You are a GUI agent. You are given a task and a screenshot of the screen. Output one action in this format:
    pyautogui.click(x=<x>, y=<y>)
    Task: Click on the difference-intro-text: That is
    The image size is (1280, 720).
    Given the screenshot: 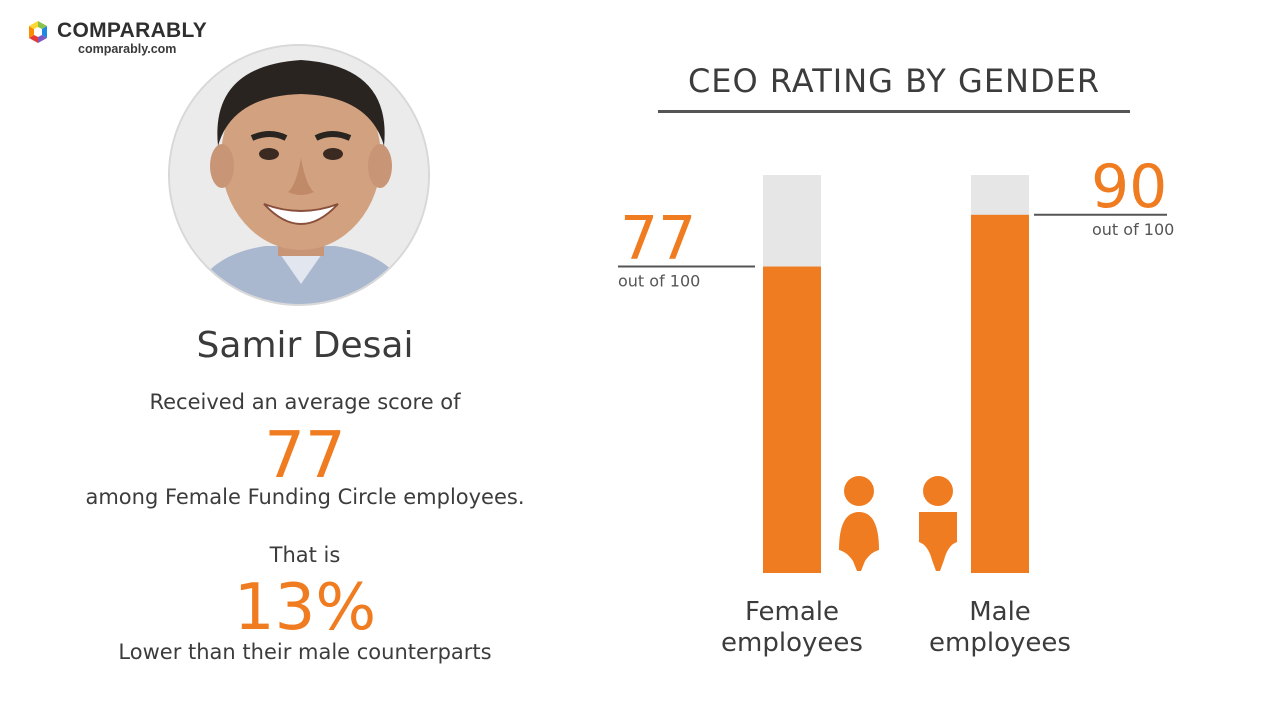 What is the action you would take?
    pyautogui.click(x=305, y=555)
    